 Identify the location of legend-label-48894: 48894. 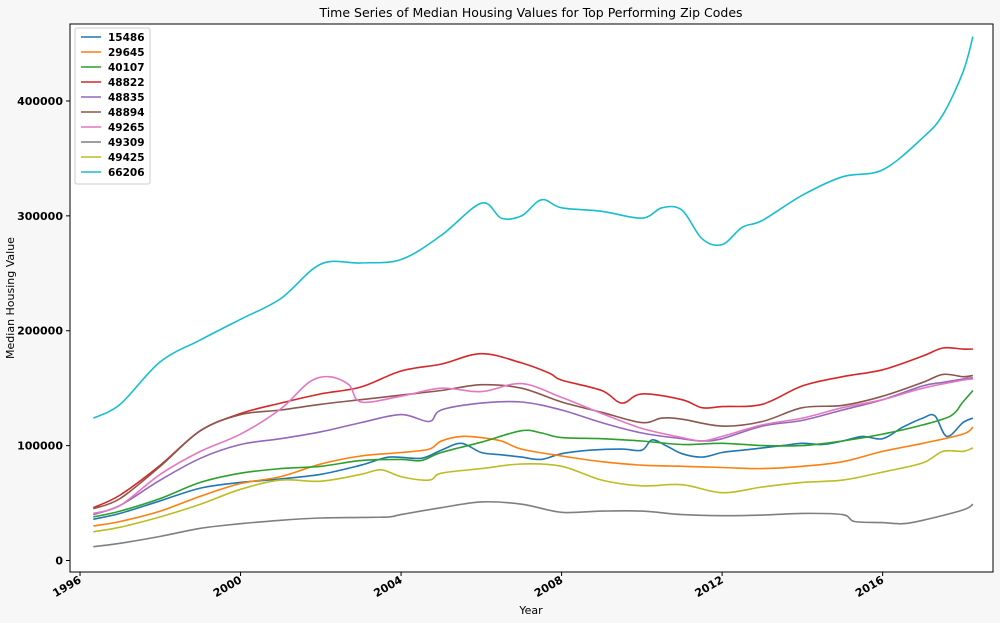
(126, 113).